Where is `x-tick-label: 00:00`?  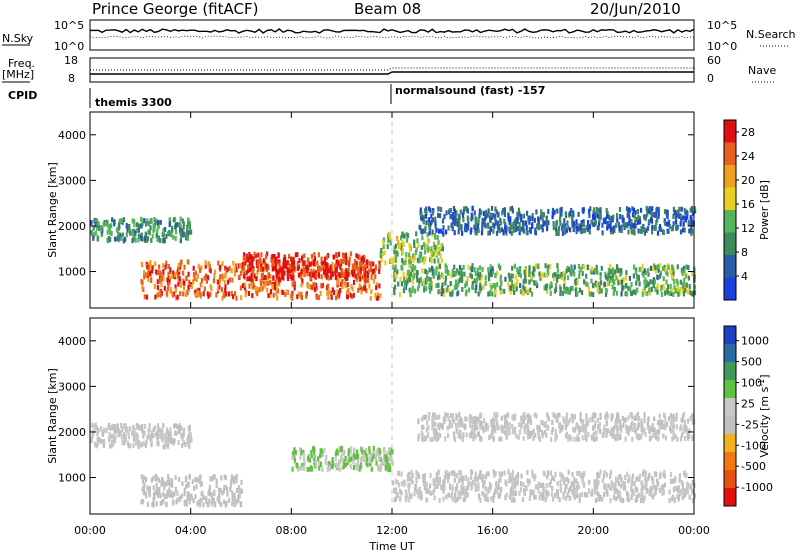
x-tick-label: 00:00 is located at coordinates (694, 530).